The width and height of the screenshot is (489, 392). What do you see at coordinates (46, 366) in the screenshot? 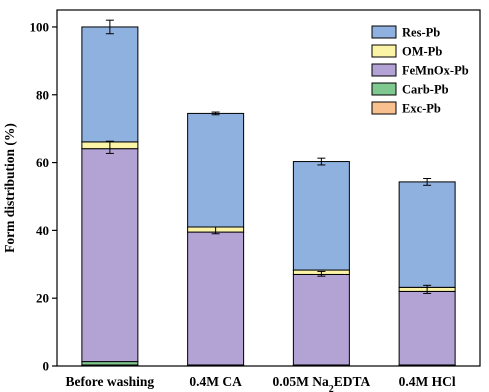
I see `y-tick-label: 0` at bounding box center [46, 366].